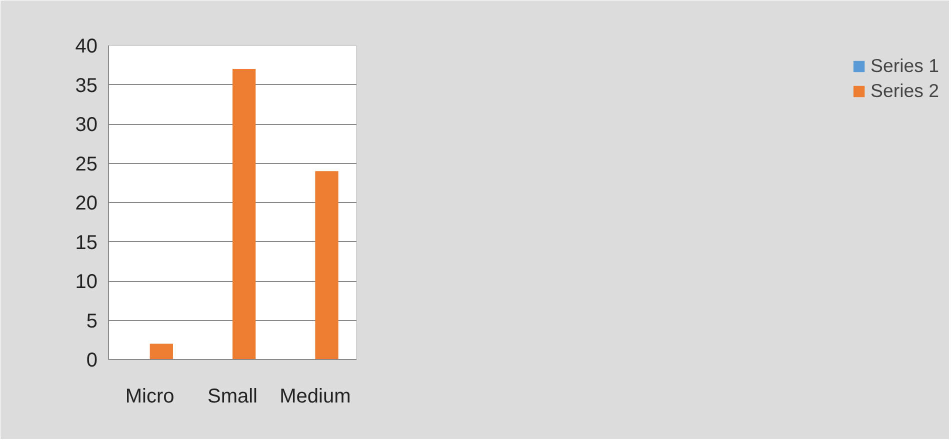 Image resolution: width=951 pixels, height=441 pixels. What do you see at coordinates (86, 203) in the screenshot?
I see `y-tick-label: 20` at bounding box center [86, 203].